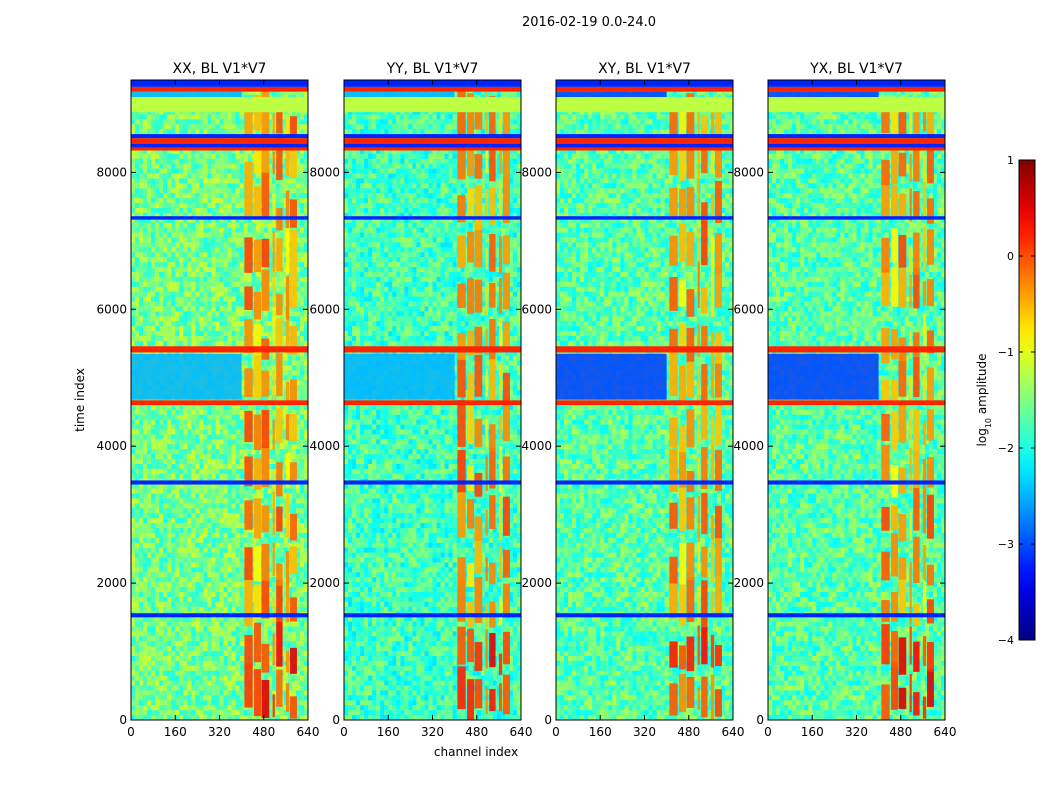 This screenshot has height=800, width=1050. What do you see at coordinates (1005, 400) in the screenshot?
I see `colorbar: 1 0 −1 −2 −3 −4 log10 amplitude` at bounding box center [1005, 400].